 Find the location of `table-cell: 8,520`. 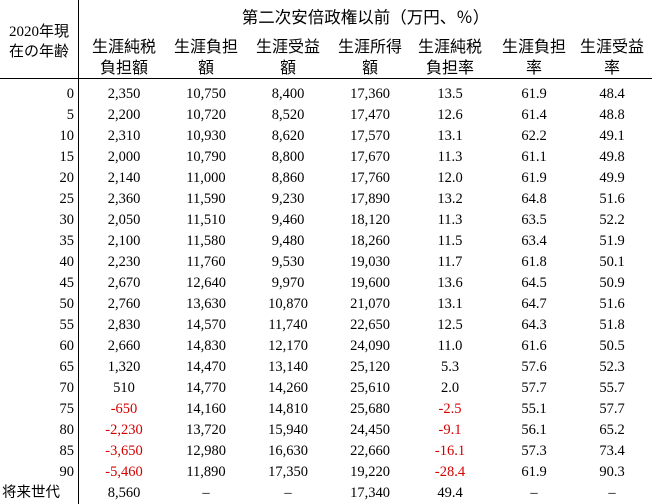

table-cell: 8,520 is located at coordinates (288, 115).